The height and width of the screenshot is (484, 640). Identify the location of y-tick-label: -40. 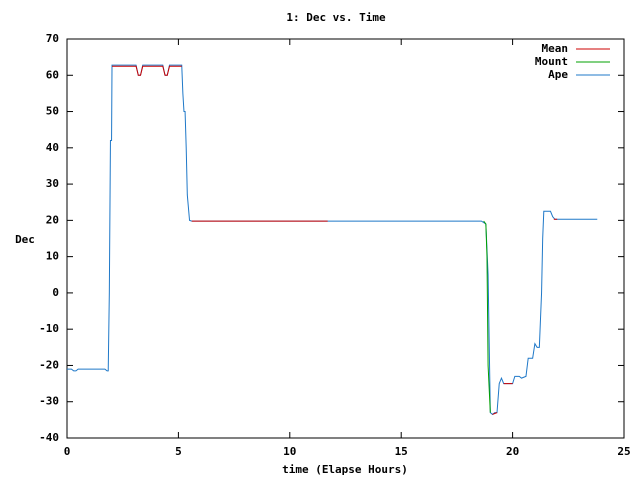
(49, 437).